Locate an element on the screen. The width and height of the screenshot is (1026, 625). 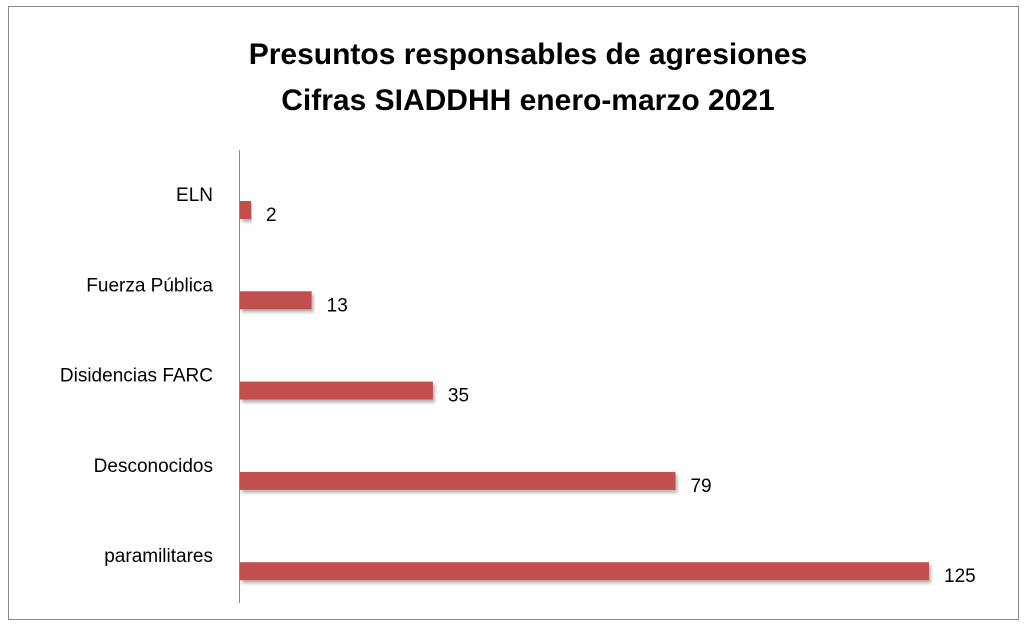
value-label: 79 is located at coordinates (700, 486).